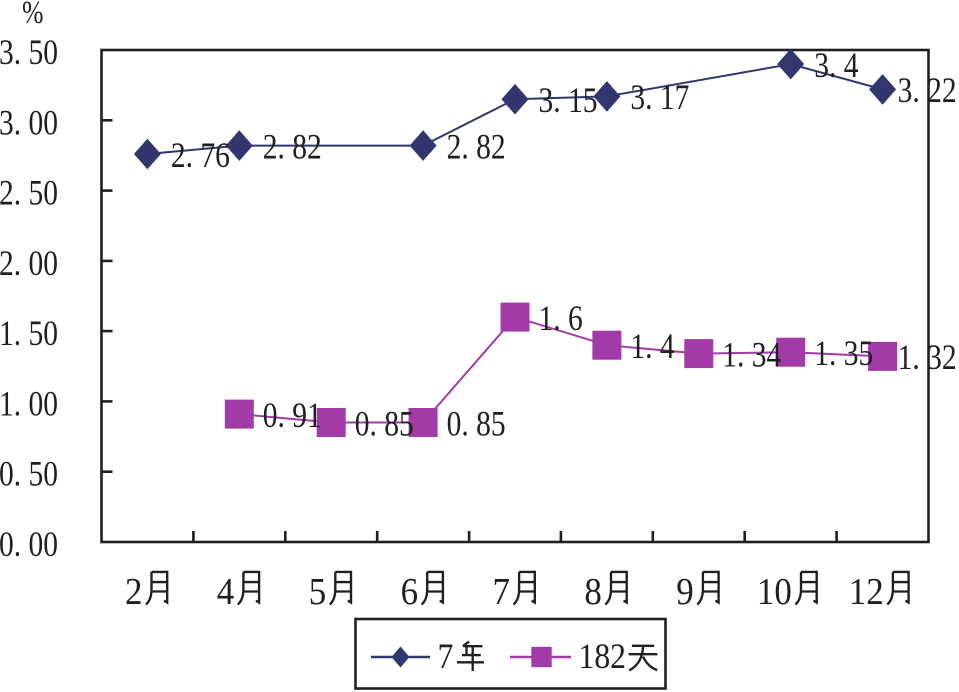  I want to click on svg-text: 5, so click(317, 591).